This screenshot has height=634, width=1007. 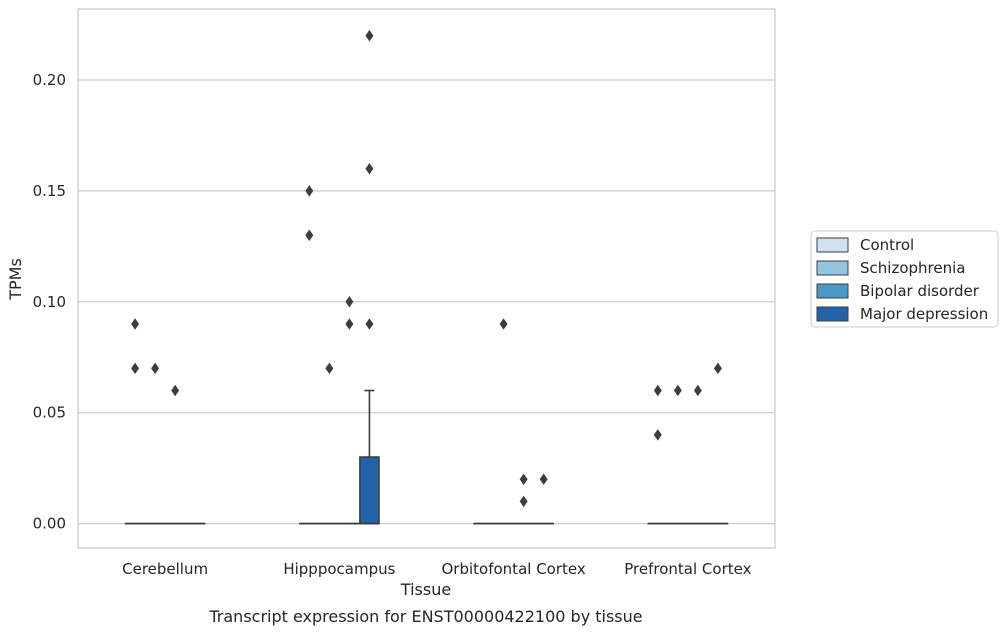 What do you see at coordinates (49, 413) in the screenshot?
I see `y-tick-label: 0.05` at bounding box center [49, 413].